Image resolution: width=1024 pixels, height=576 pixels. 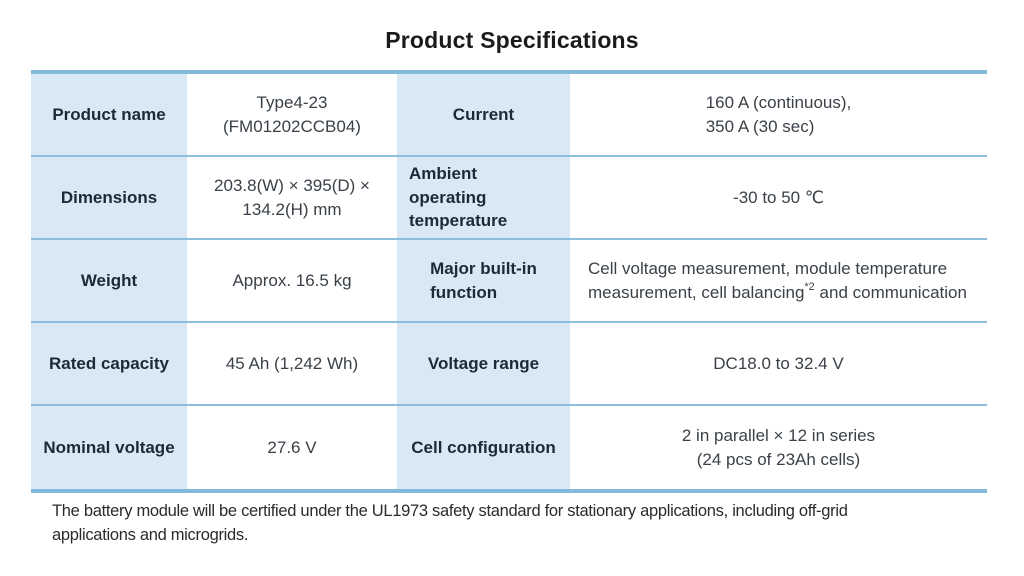 I want to click on value-product-name: Type4-23 (FM01202CCB04), so click(x=292, y=114).